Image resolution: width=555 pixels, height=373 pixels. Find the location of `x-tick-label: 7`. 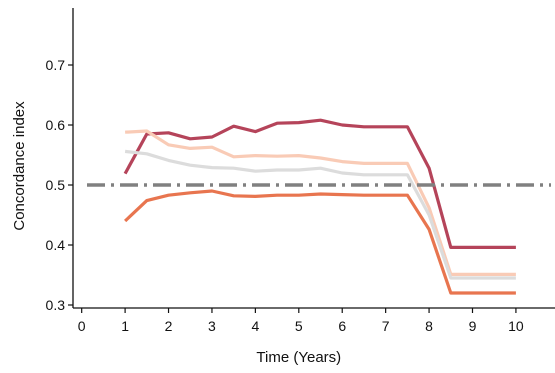

x-tick-label: 7 is located at coordinates (386, 326).